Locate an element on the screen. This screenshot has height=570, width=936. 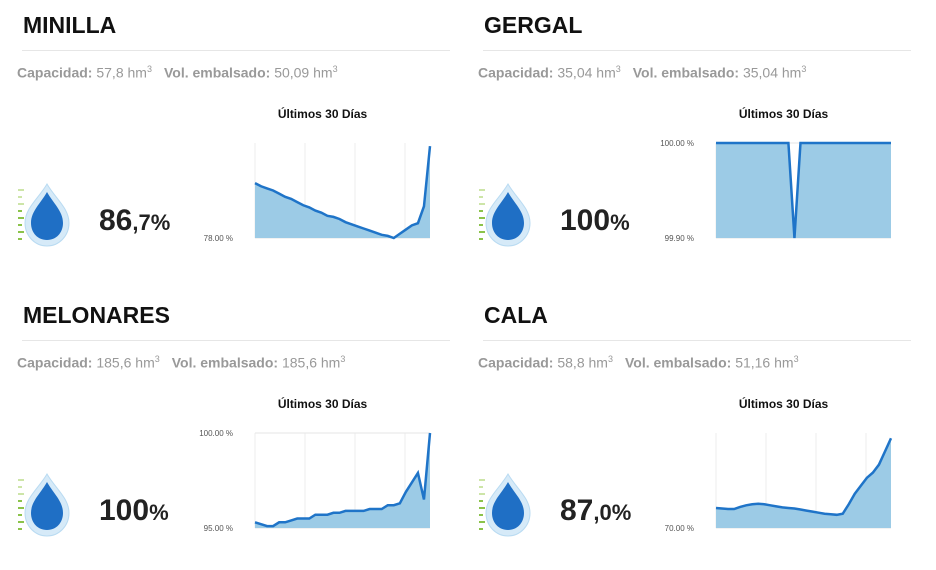
volume-value: 35,04 hm is located at coordinates (772, 72).